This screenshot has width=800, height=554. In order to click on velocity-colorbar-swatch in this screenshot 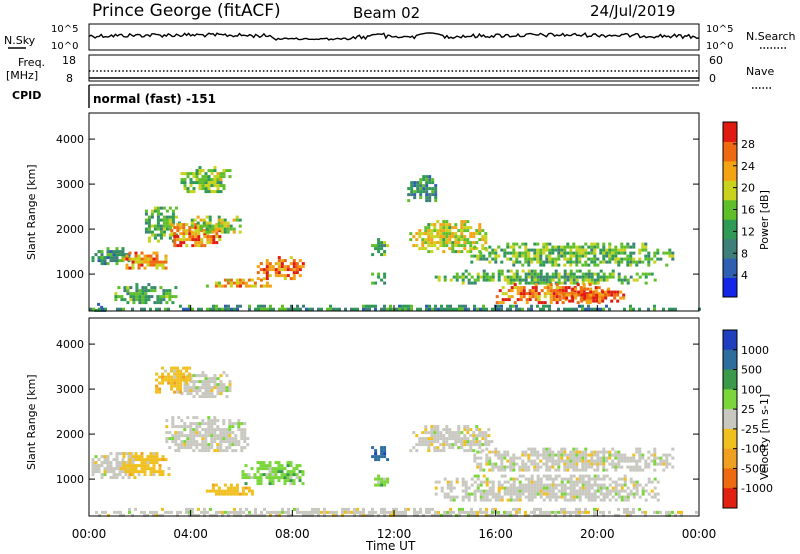, I will do `click(730, 360)`.